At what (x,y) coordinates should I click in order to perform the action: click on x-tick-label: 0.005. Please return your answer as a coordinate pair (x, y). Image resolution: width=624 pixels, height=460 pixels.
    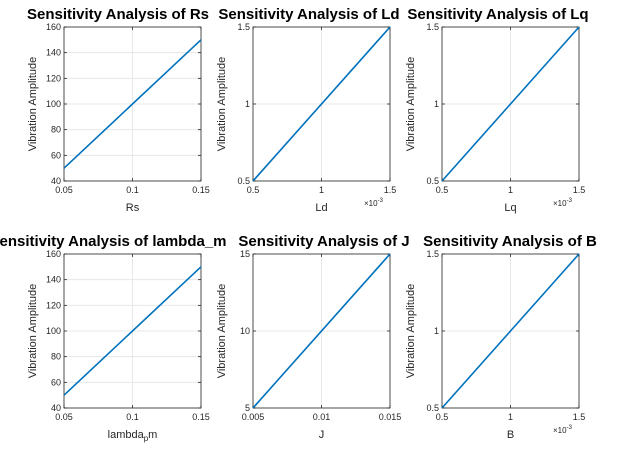
    Looking at the image, I should click on (253, 417).